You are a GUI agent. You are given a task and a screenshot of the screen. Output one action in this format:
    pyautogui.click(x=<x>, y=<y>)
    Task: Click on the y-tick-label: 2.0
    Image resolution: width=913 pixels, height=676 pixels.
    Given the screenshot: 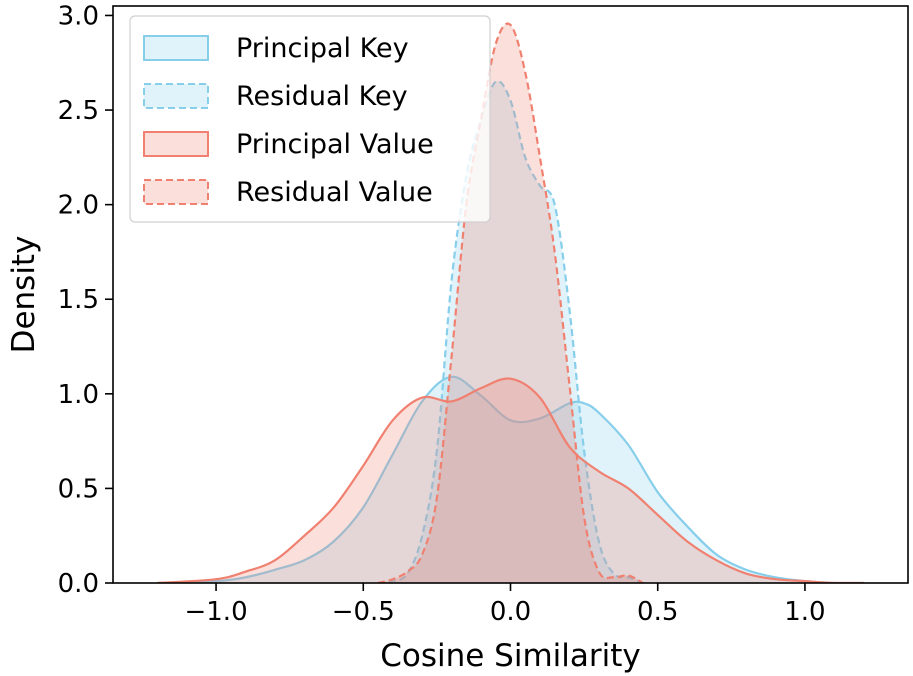 What is the action you would take?
    pyautogui.click(x=78, y=206)
    